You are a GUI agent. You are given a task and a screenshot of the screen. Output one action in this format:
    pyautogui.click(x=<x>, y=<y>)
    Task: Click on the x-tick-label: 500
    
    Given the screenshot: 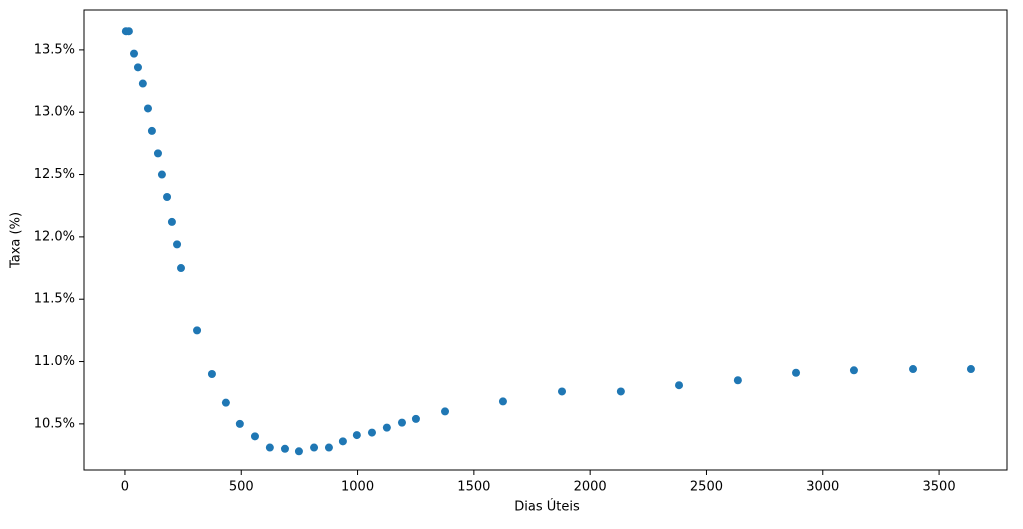 What is the action you would take?
    pyautogui.click(x=241, y=487)
    